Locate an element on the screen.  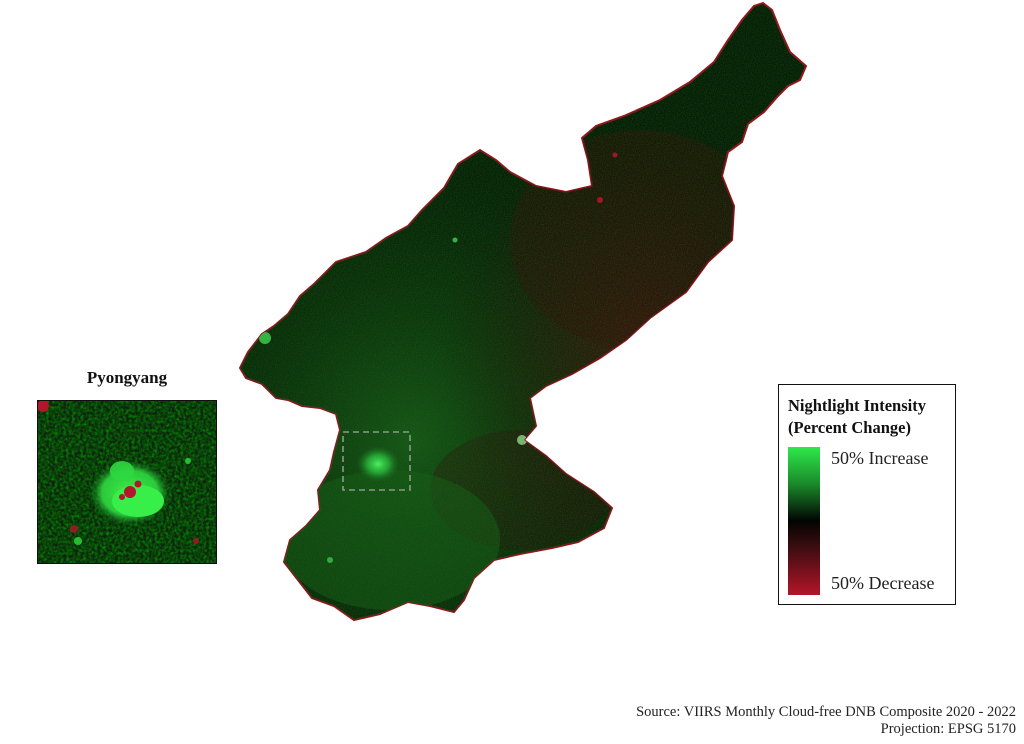
pyongyang-inset-map is located at coordinates (127, 482).